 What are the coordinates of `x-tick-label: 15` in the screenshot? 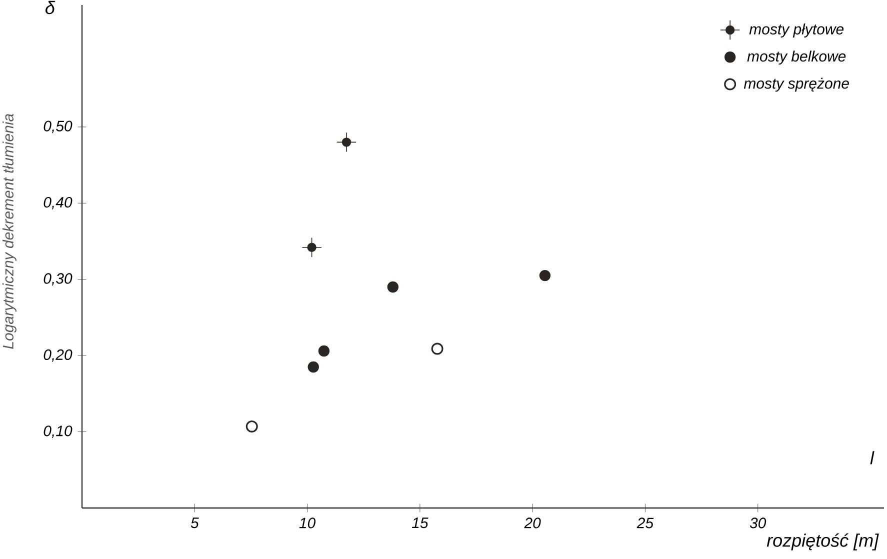 It's located at (420, 523).